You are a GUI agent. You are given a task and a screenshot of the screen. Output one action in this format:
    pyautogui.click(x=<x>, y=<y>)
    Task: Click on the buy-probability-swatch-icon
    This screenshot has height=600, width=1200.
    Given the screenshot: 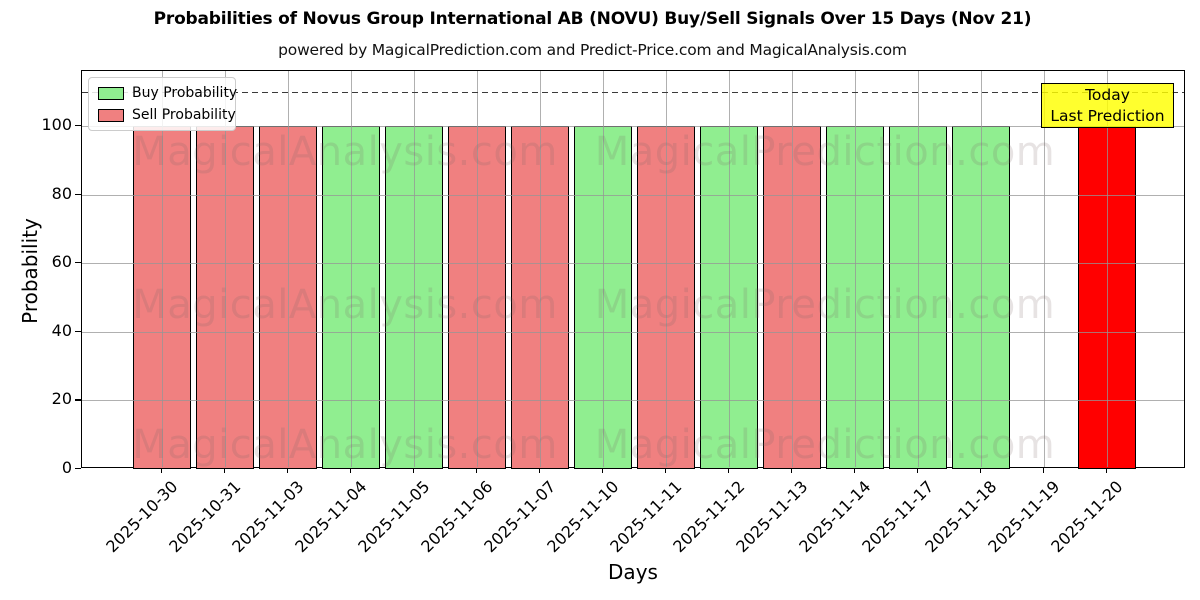 What is the action you would take?
    pyautogui.click(x=111, y=93)
    